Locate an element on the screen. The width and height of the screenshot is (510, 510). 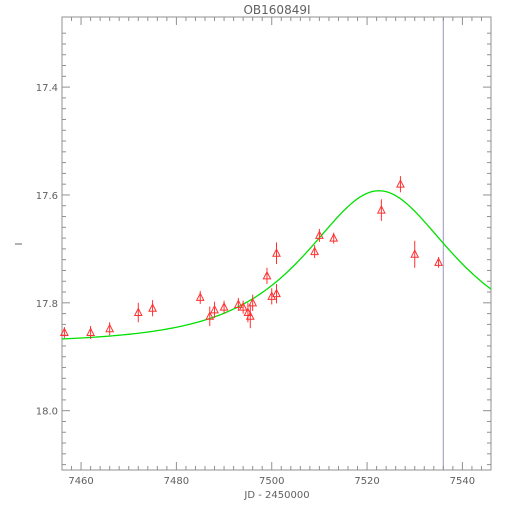
y-tick-label: 18.0 is located at coordinates (47, 412).